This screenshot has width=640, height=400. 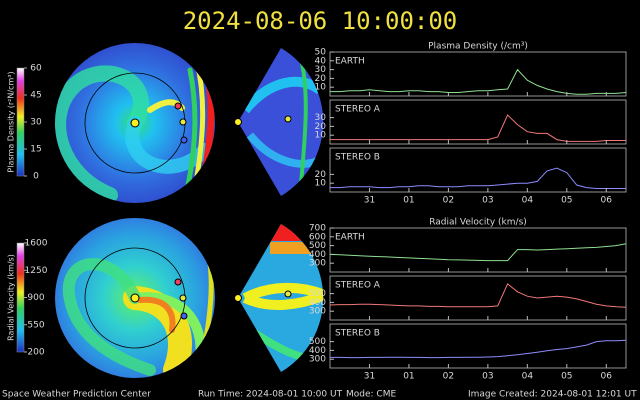 What do you see at coordinates (321, 53) in the screenshot?
I see `y-tick-label: 50` at bounding box center [321, 53].